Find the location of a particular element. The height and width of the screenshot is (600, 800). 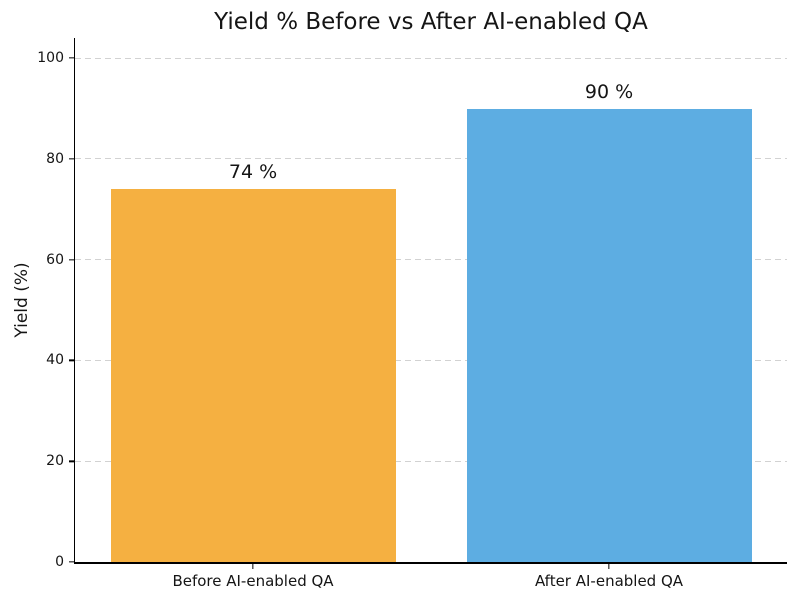

y-axis-label: Yield (%) is located at coordinates (22, 300).